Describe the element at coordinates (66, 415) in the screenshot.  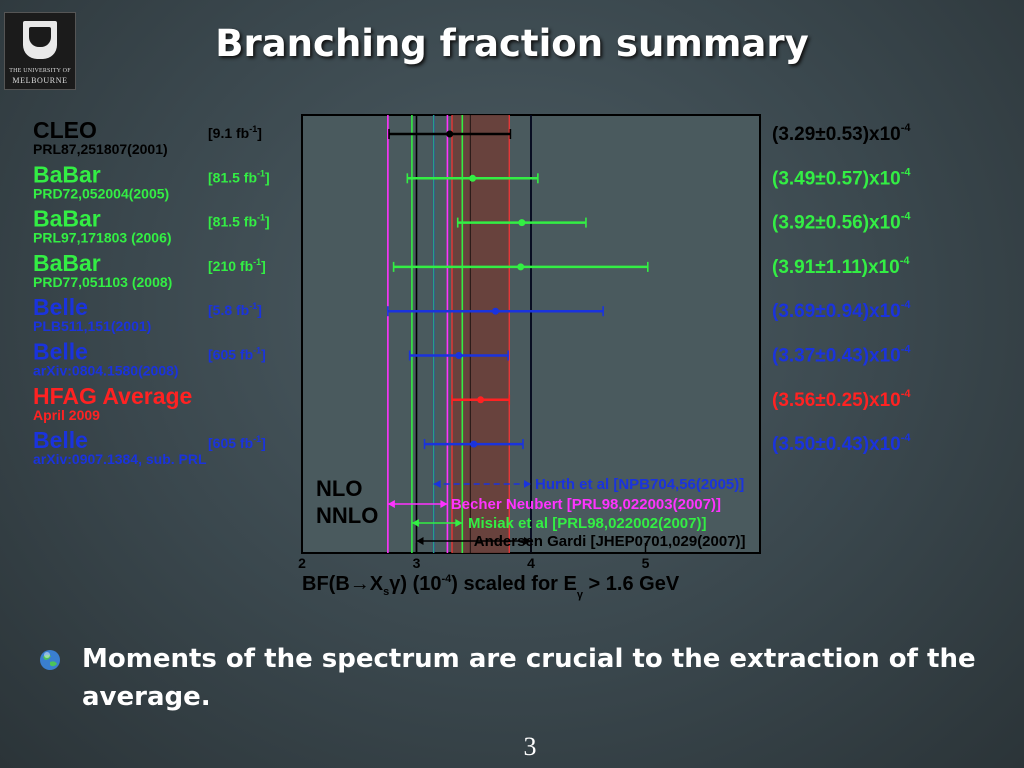
I see `reference-label: April 2009` at that location.